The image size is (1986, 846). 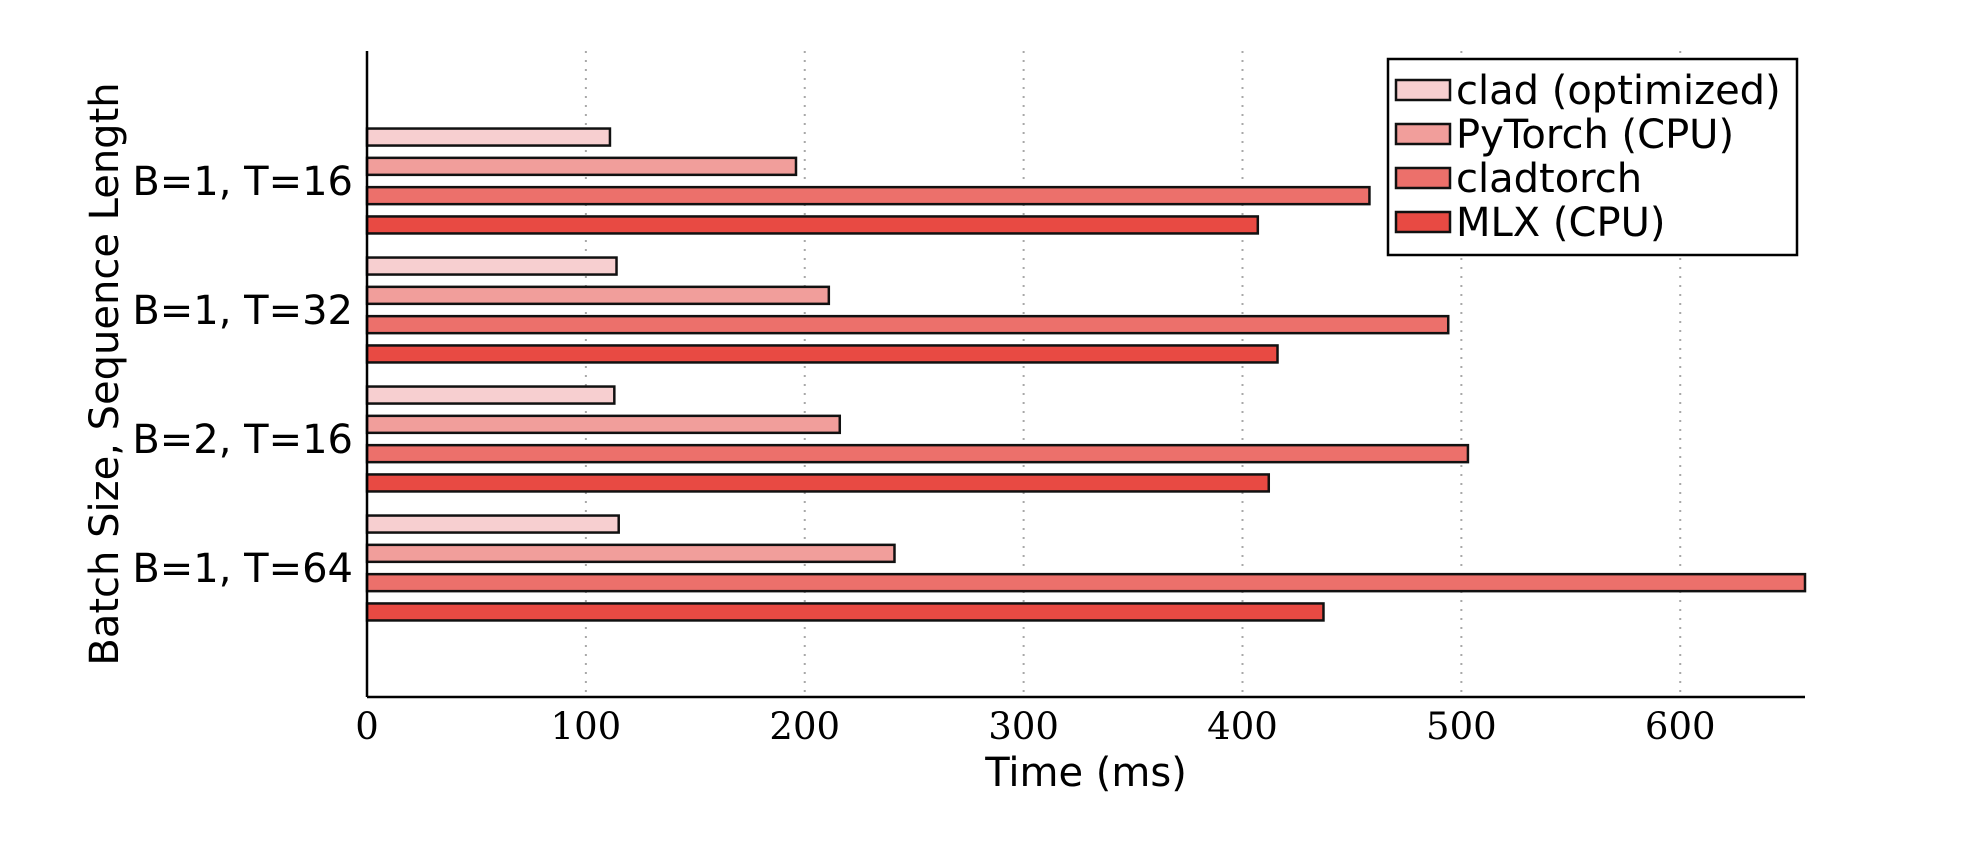 I want to click on legend-box, so click(x=1592, y=157).